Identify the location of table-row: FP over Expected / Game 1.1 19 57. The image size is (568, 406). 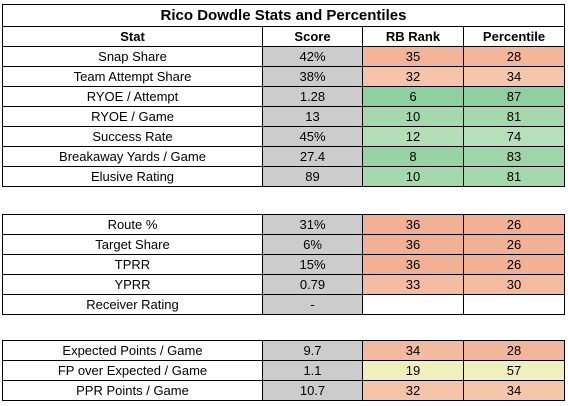
(283, 370).